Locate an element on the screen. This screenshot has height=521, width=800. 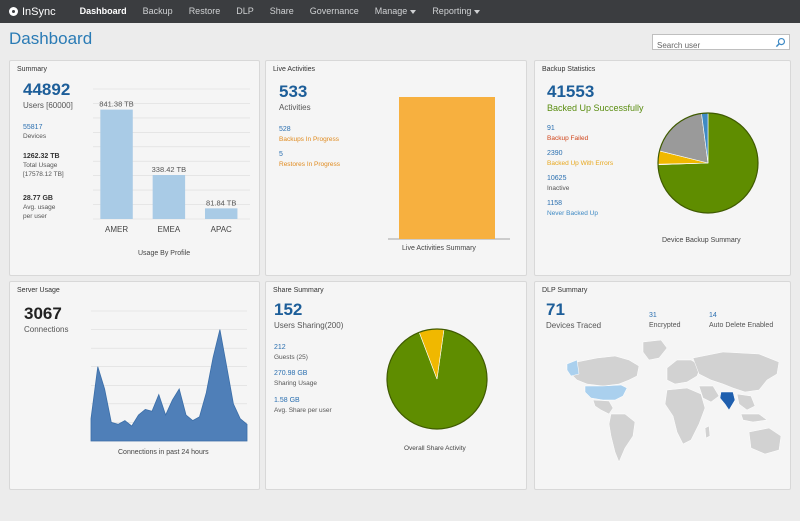
restores-in-progress-value: 5 is located at coordinates (281, 154).